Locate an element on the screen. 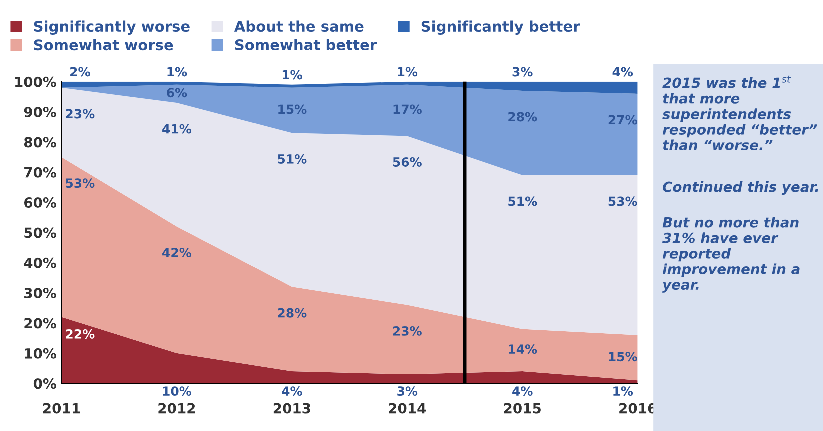 The height and width of the screenshot is (431, 823). data-label: 42% is located at coordinates (177, 253).